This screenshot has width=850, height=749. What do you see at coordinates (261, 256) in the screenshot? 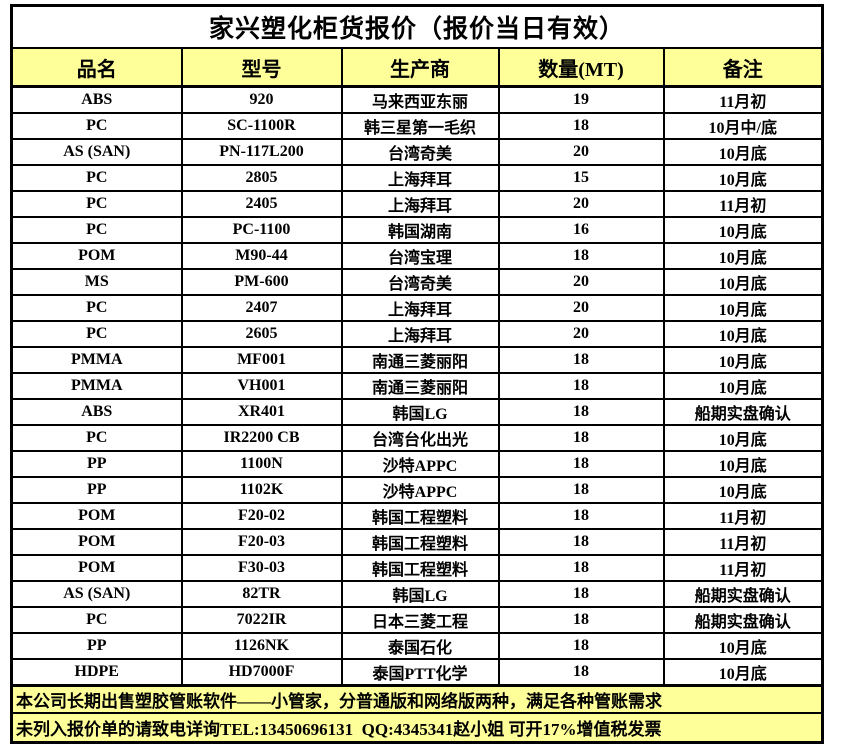
I see `cell-model: M90-44` at bounding box center [261, 256].